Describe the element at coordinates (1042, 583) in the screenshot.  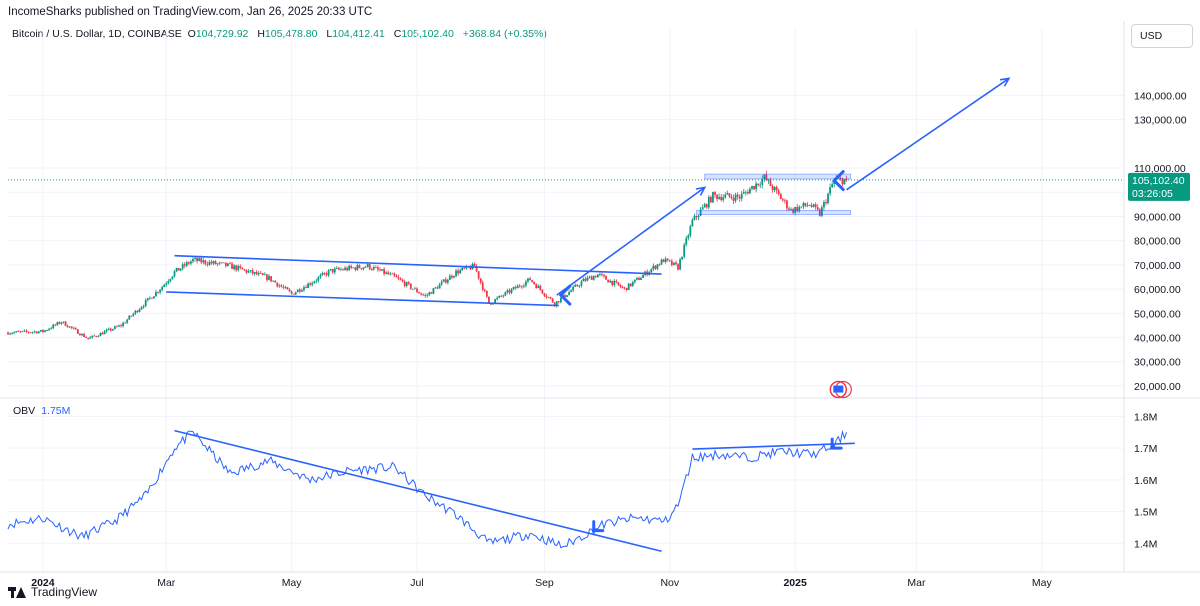
I see `time-tick-label: May` at that location.